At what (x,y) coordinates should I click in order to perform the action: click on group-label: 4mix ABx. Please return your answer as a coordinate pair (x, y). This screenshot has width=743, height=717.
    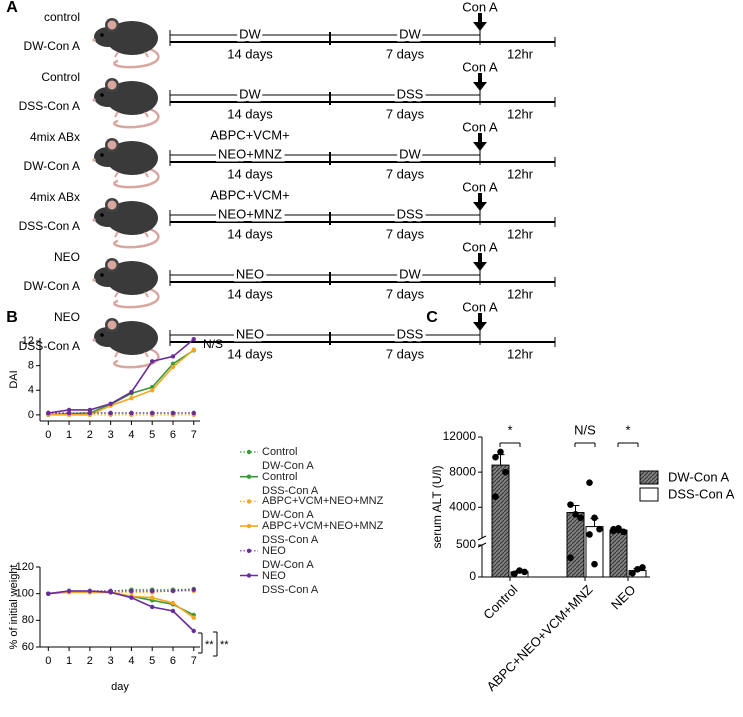
    Looking at the image, I should click on (55, 197).